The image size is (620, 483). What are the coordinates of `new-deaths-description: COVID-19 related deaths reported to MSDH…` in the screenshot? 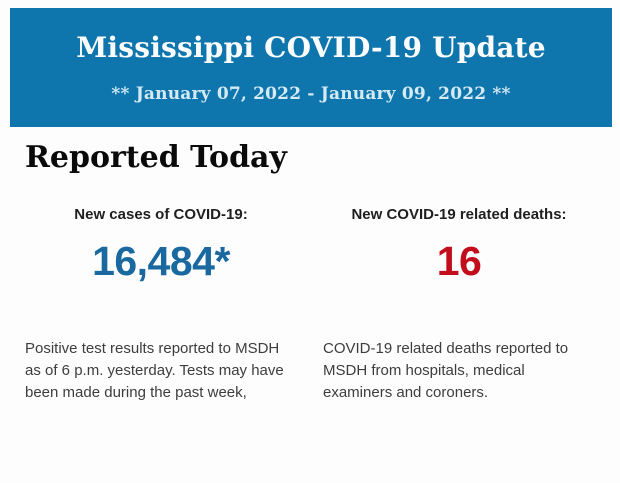 It's located at (446, 370).